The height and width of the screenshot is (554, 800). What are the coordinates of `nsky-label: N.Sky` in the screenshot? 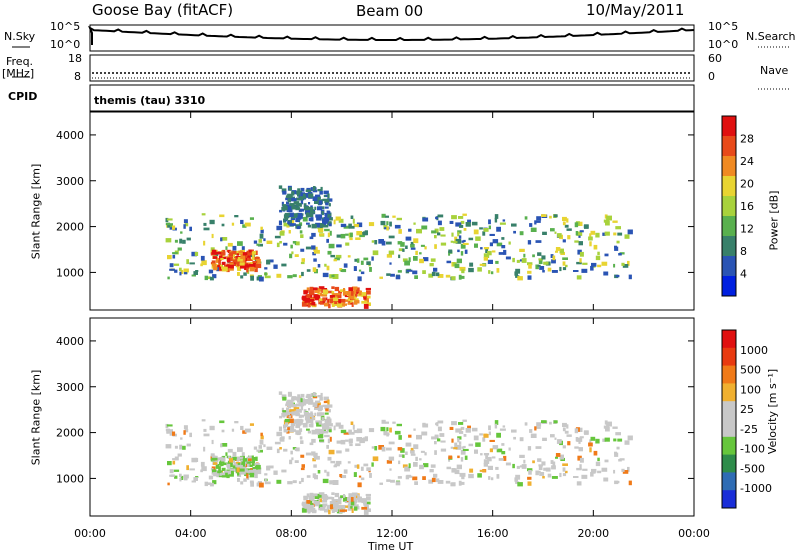 It's located at (20, 36).